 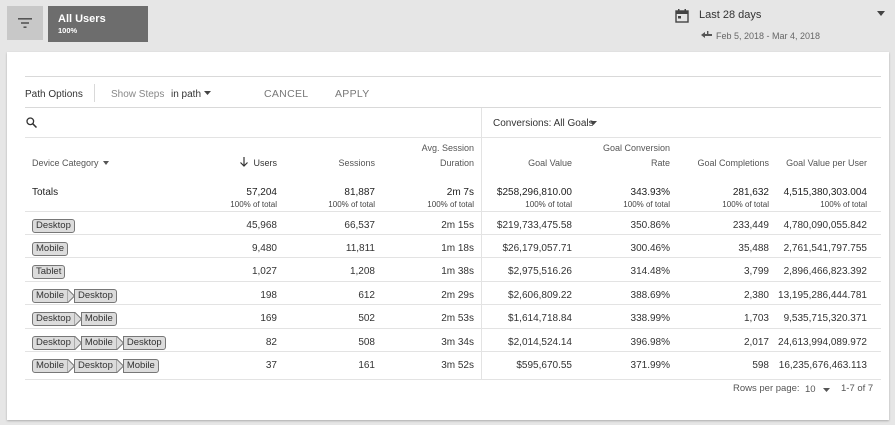 I want to click on column-header-device-category: Device Category, so click(x=71, y=163).